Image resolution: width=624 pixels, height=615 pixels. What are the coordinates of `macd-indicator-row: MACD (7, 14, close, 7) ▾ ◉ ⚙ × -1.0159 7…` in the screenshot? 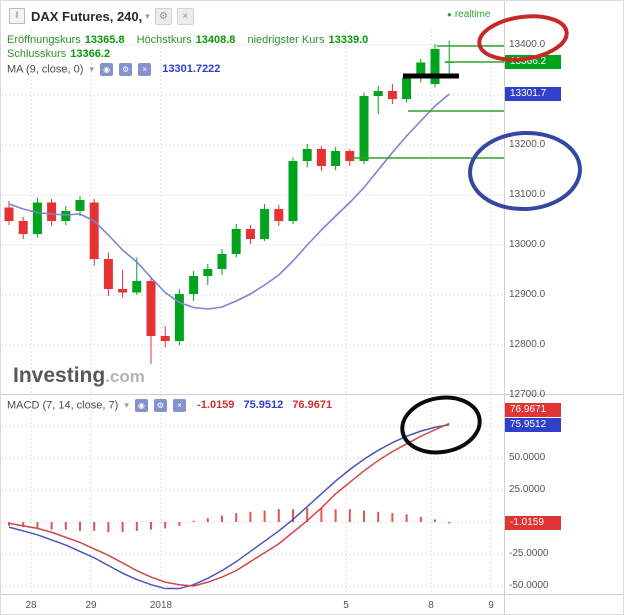 It's located at (169, 405).